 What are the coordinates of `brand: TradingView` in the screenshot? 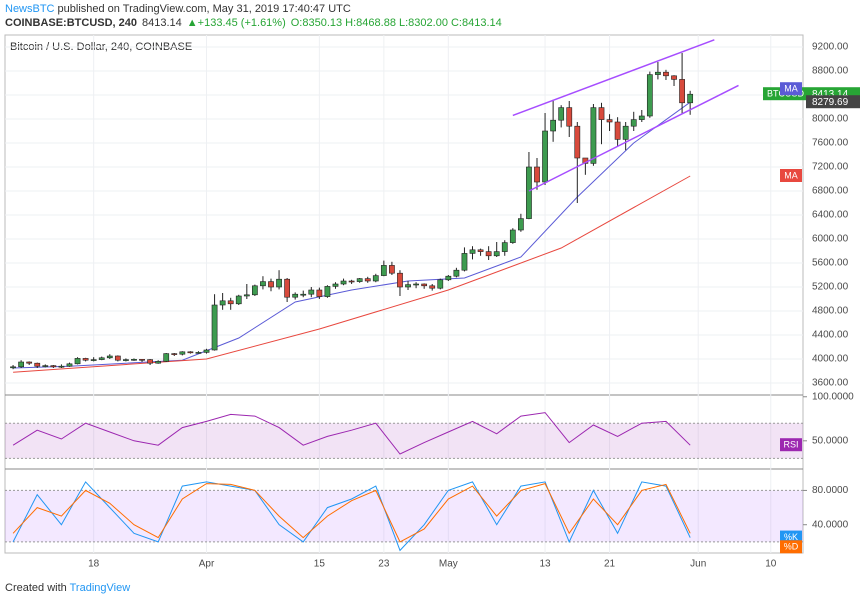 It's located at (100, 588).